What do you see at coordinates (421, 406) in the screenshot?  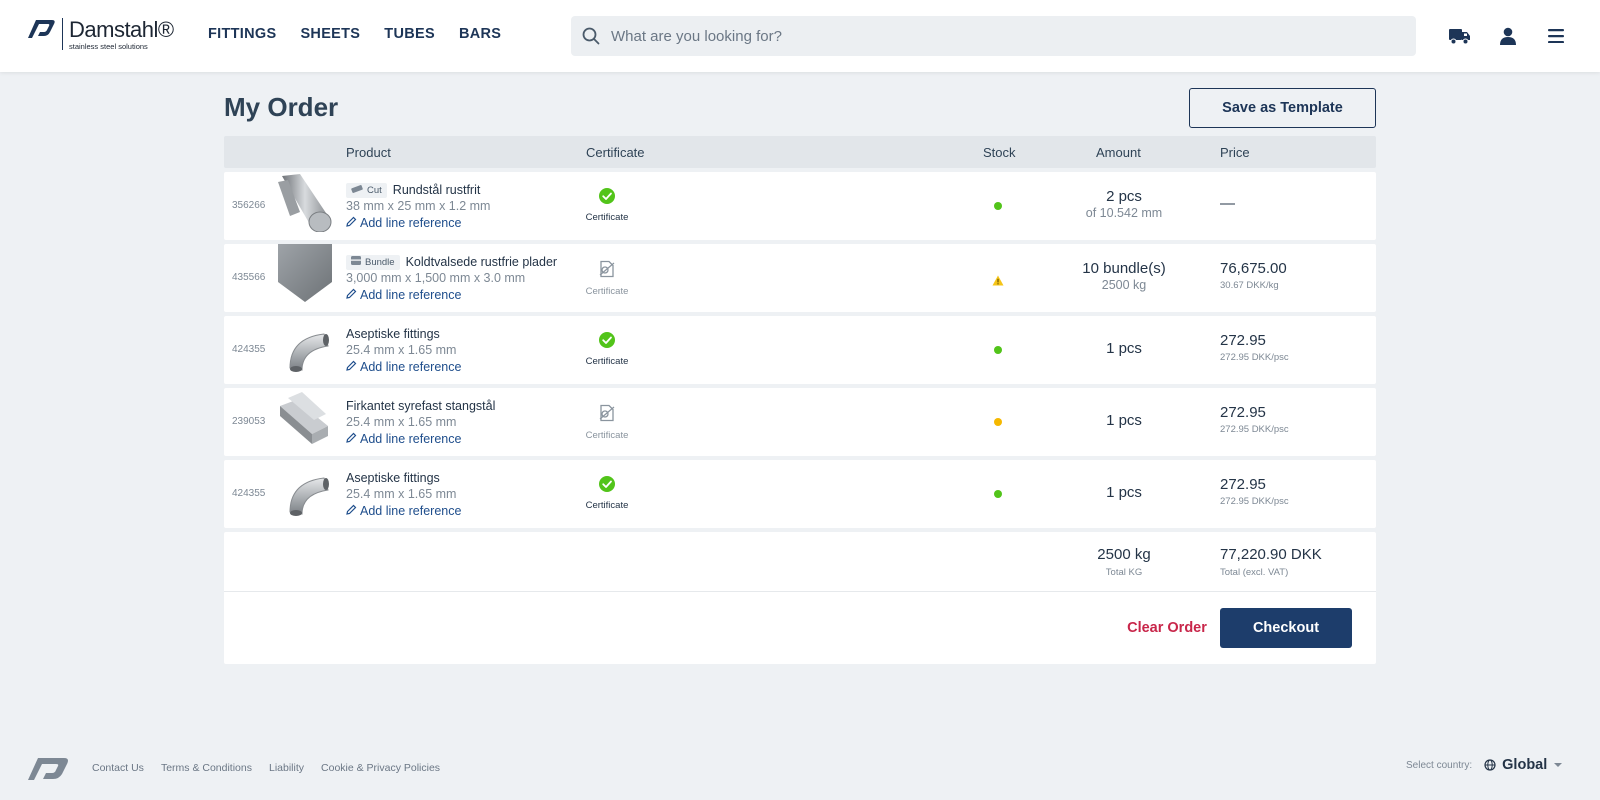 I see `product-name: Firkantet syrefast stangstål` at bounding box center [421, 406].